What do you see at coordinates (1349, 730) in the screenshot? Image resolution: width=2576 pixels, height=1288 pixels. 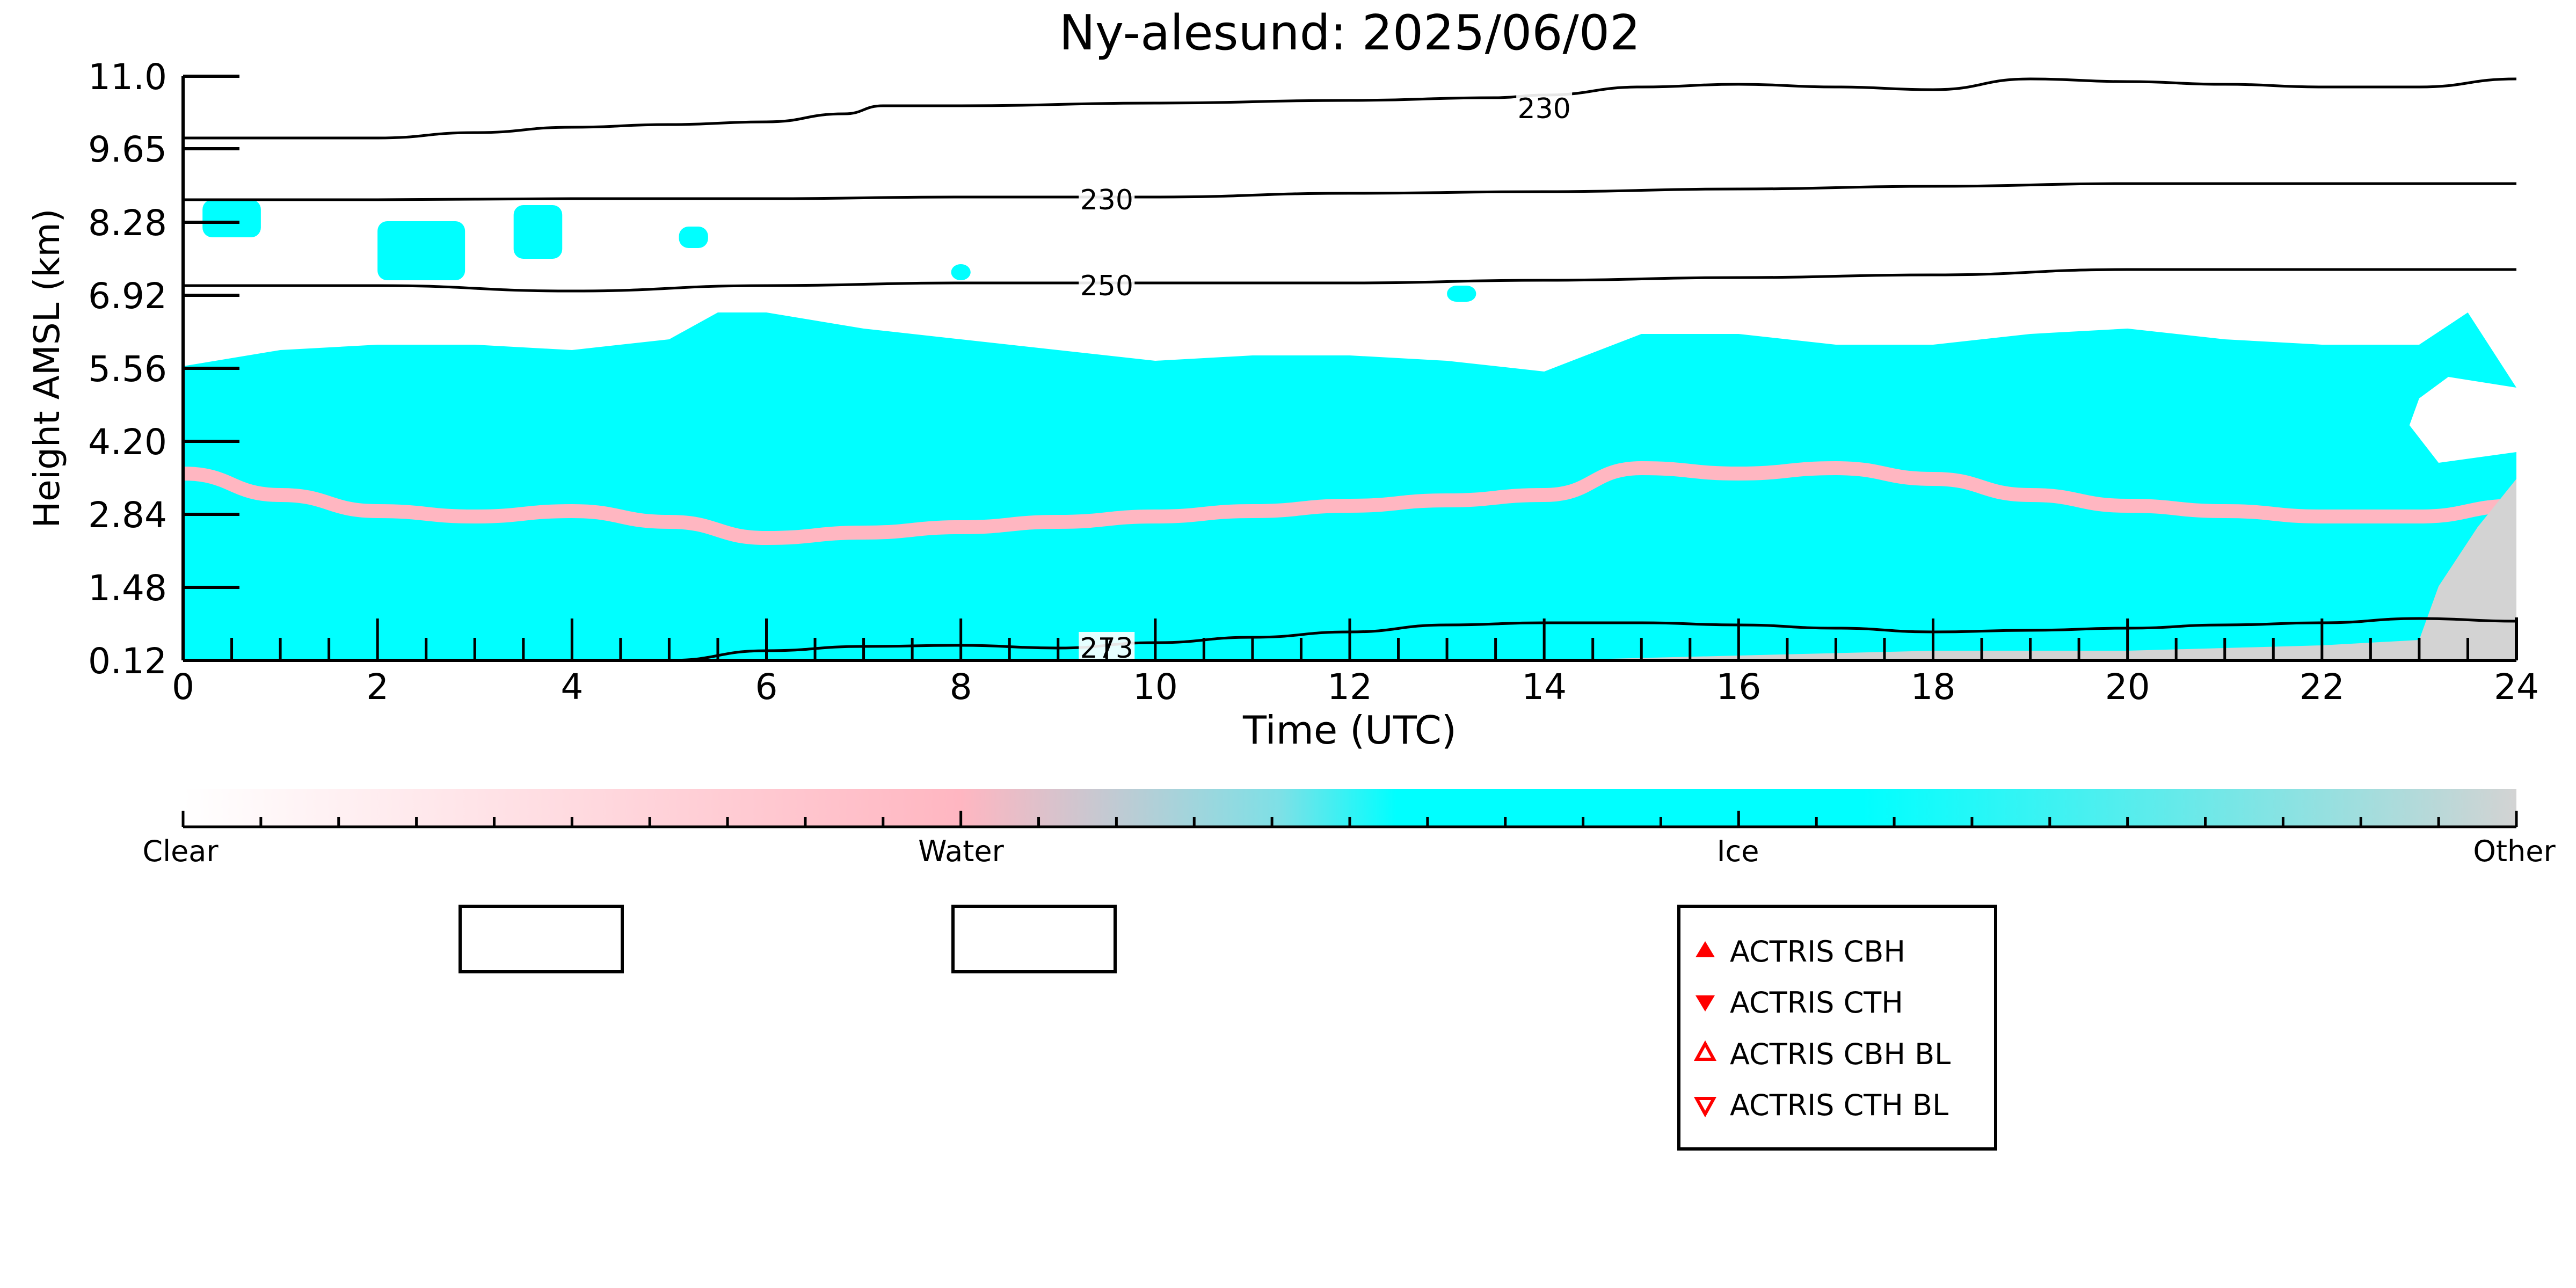 I see `x-axis-label: Time (UTC)` at bounding box center [1349, 730].